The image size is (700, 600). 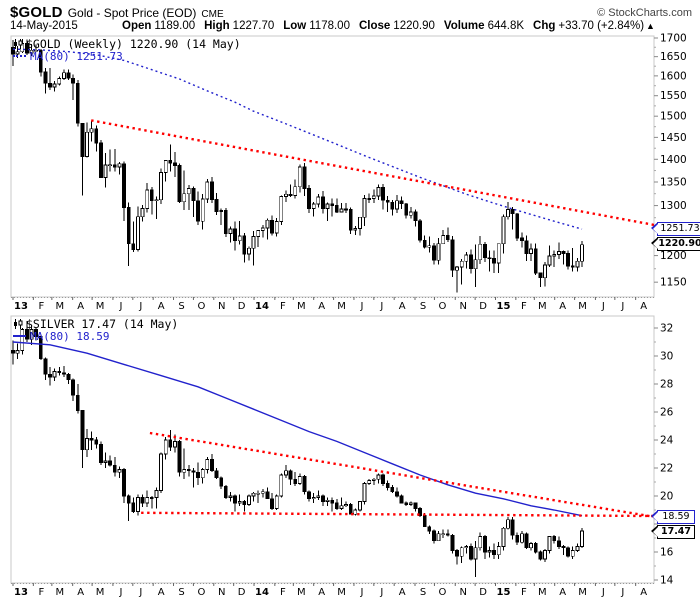 What do you see at coordinates (212, 14) in the screenshot?
I see `exchange-label: CME` at bounding box center [212, 14].